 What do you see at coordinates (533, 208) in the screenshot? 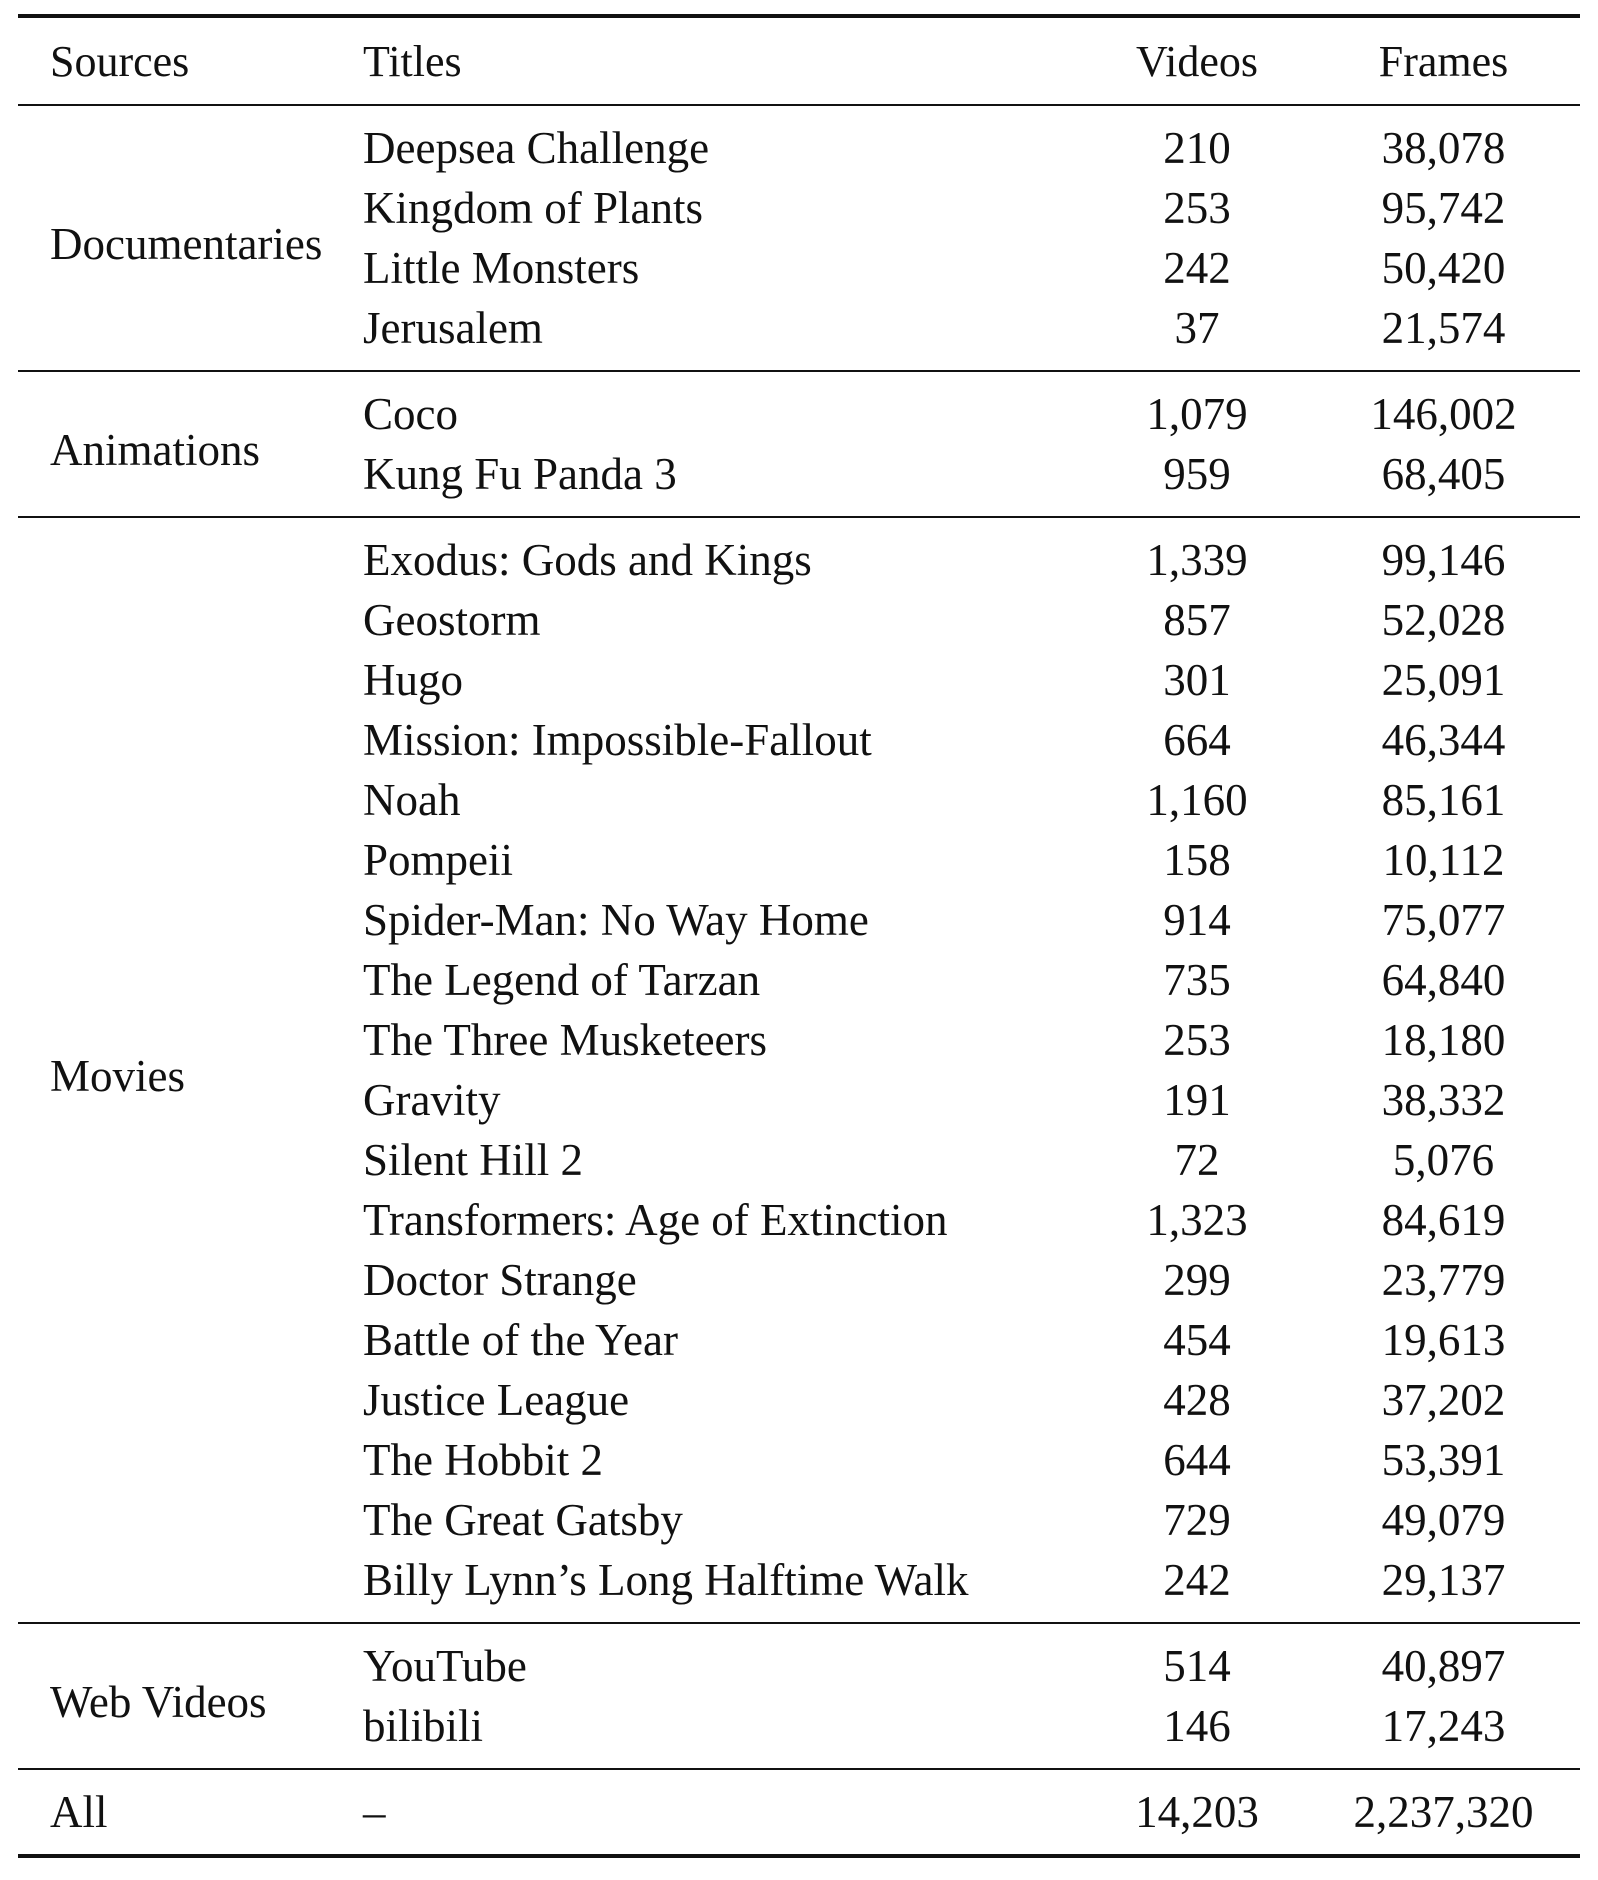
I see `title-cell: Kingdom of Plants` at bounding box center [533, 208].